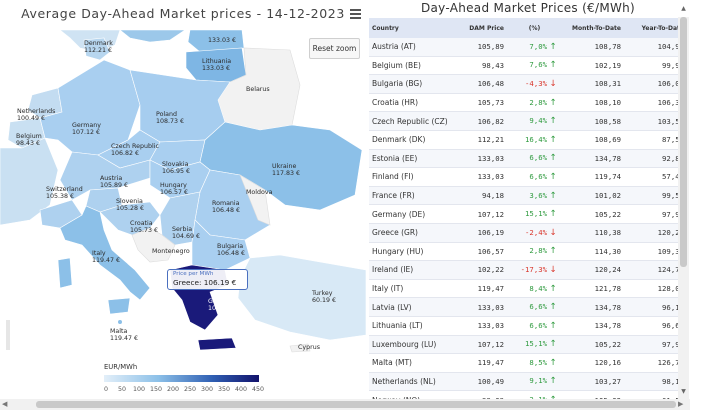  I want to click on cell-month-to-date: 105,22, so click(593, 345).